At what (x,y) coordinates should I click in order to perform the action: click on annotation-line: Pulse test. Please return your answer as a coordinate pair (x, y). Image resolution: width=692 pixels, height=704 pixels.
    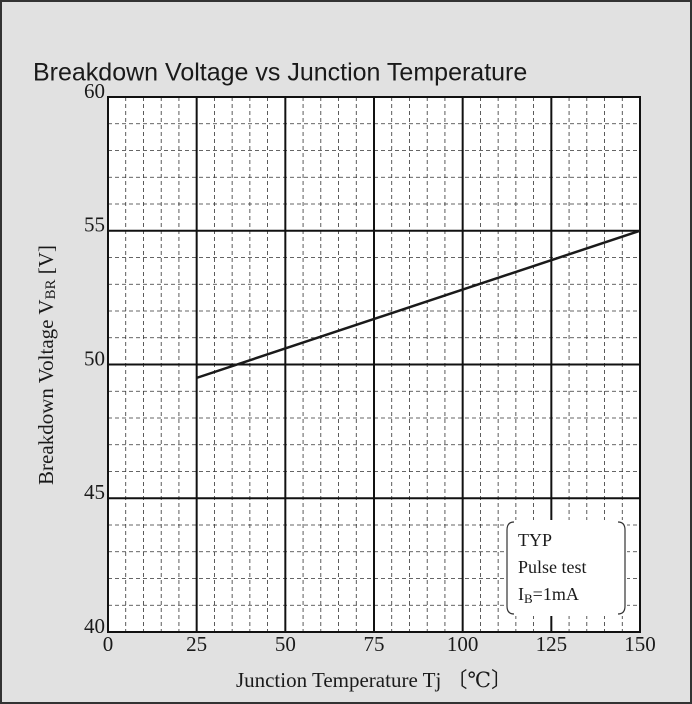
    Looking at the image, I should click on (552, 567).